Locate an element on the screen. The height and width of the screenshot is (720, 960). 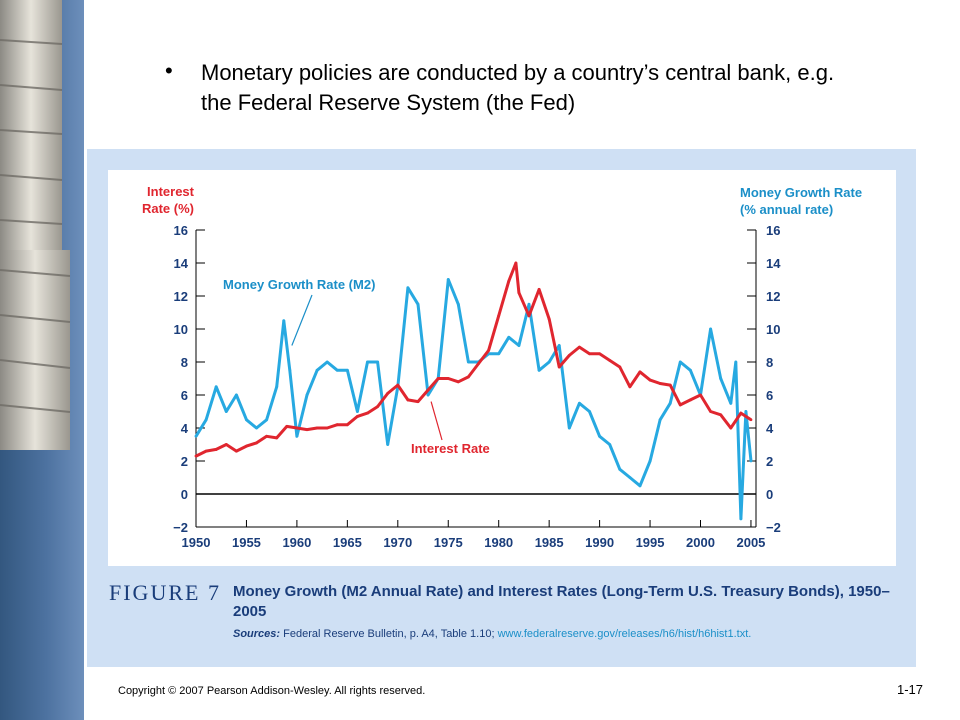
x-tick-label: 2005 is located at coordinates (750, 542).